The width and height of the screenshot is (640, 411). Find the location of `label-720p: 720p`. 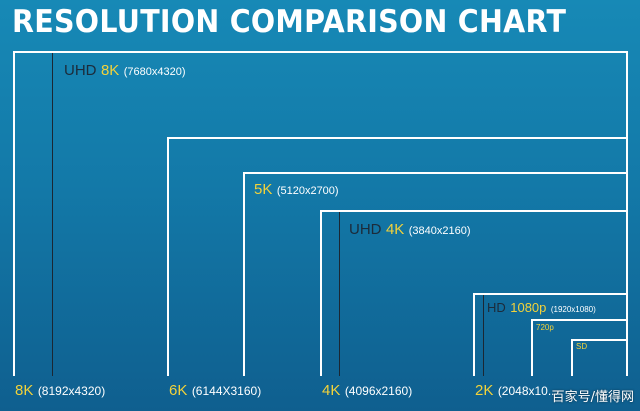

label-720p: 720p is located at coordinates (545, 327).